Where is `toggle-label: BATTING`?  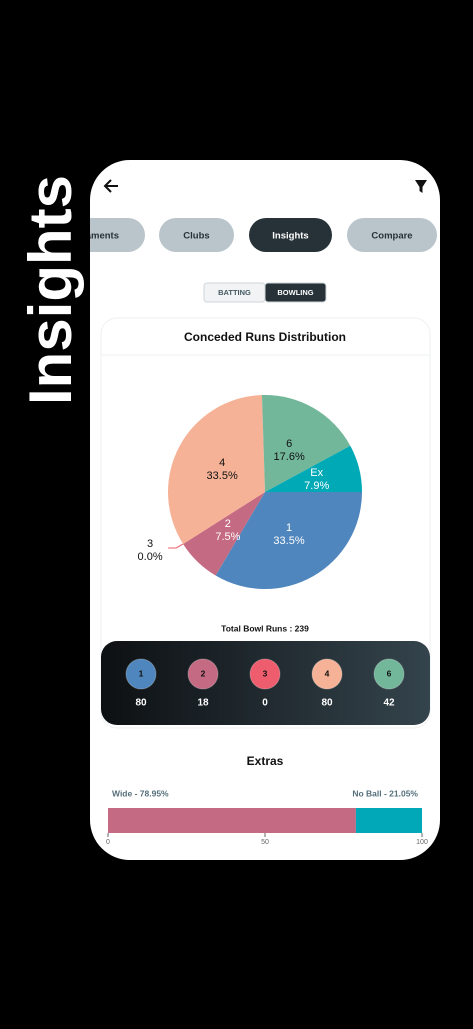
toggle-label: BATTING is located at coordinates (234, 292).